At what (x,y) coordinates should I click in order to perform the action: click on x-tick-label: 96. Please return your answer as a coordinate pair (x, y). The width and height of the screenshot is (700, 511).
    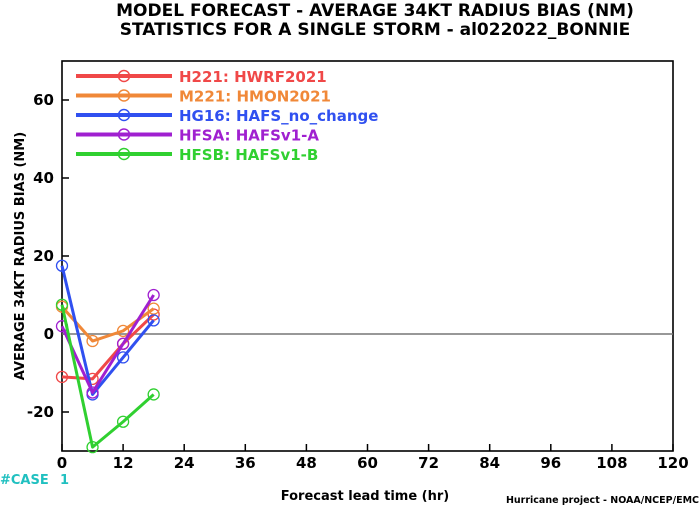
    Looking at the image, I should click on (550, 463).